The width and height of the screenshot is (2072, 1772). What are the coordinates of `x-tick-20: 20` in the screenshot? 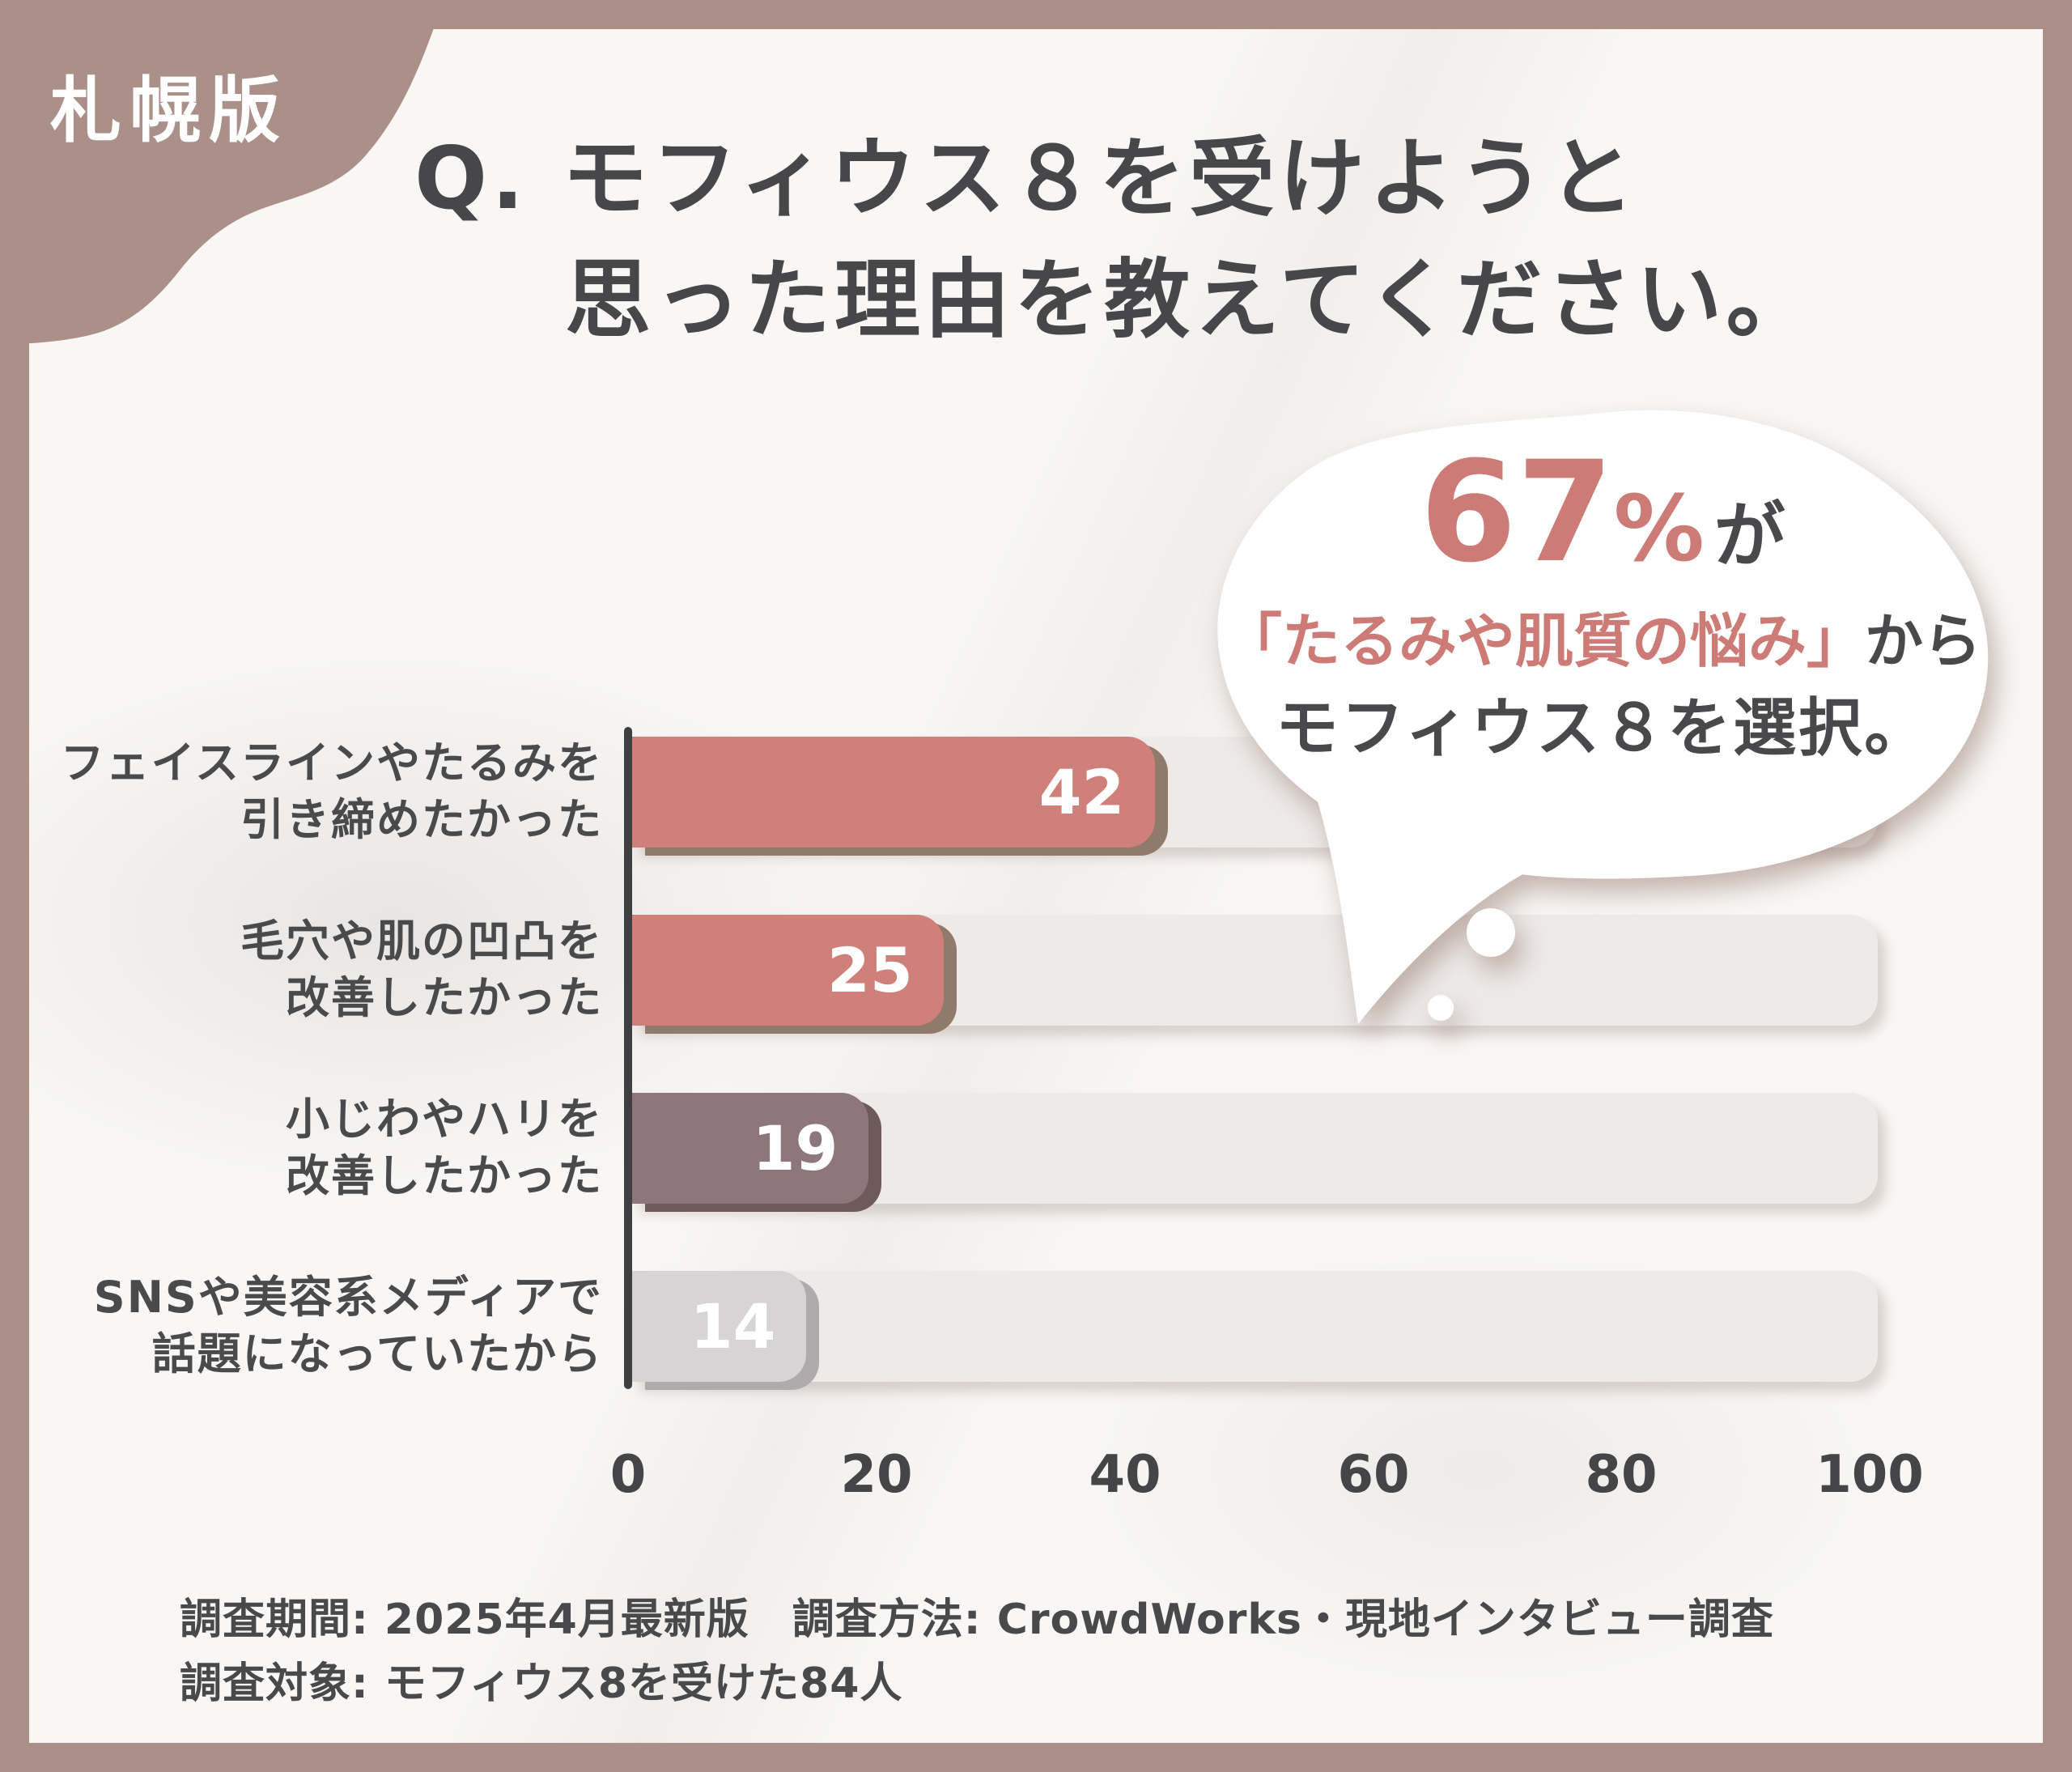 It's located at (876, 1475).